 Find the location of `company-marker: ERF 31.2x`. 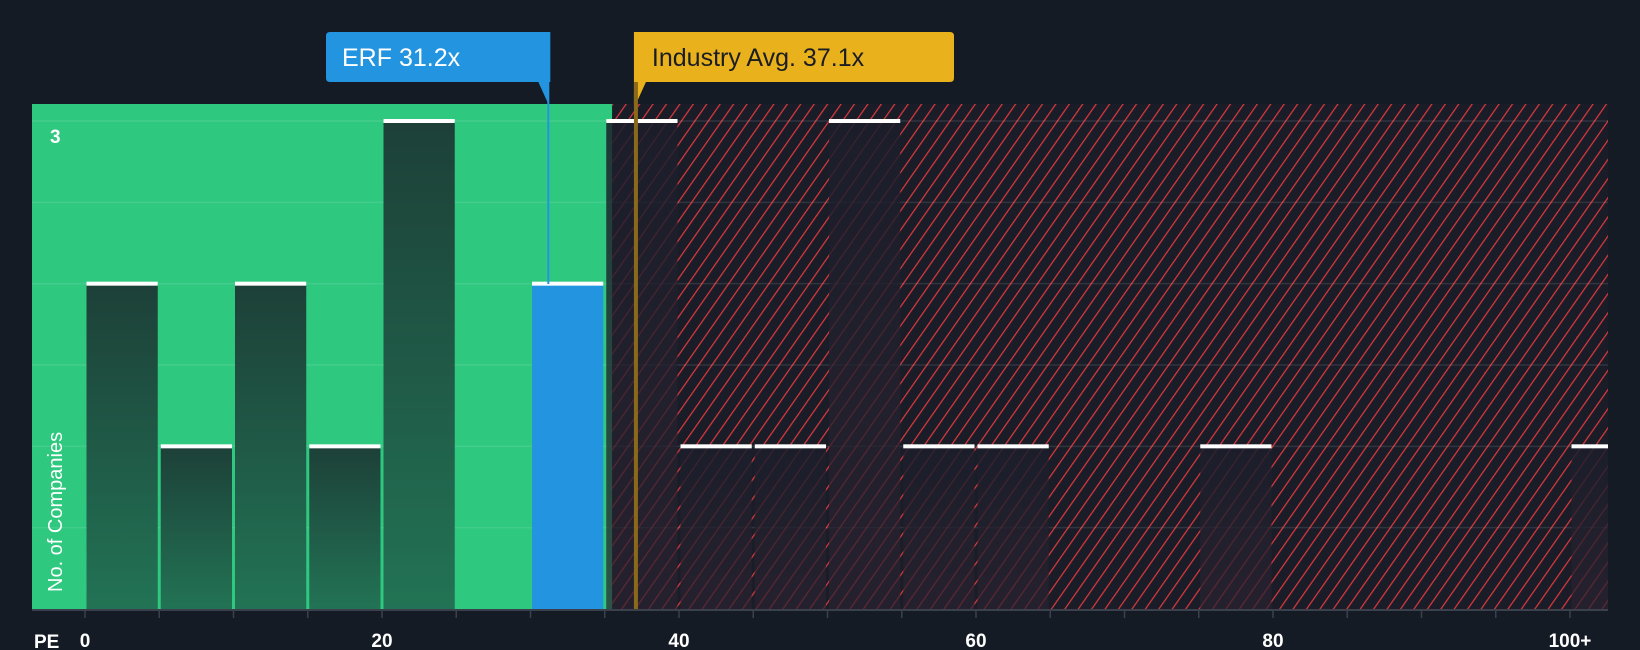

company-marker: ERF 31.2x is located at coordinates (438, 158).